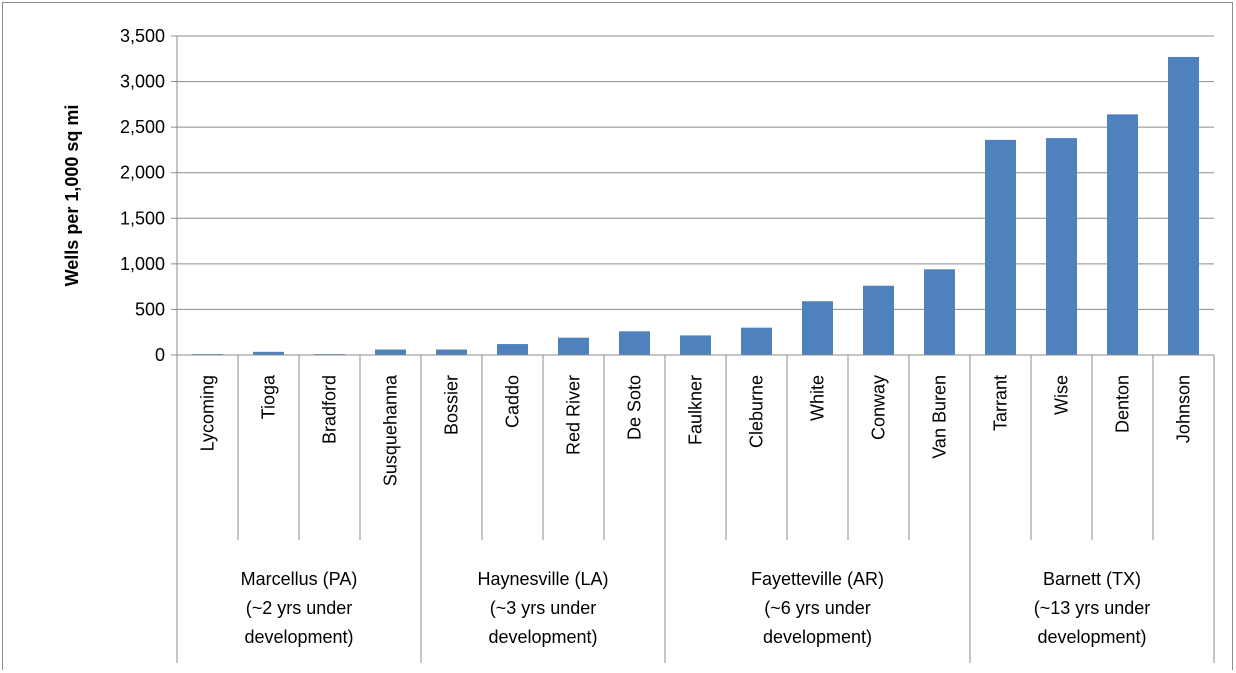 This screenshot has width=1236, height=673. What do you see at coordinates (208, 413) in the screenshot?
I see `category-label: Lycoming` at bounding box center [208, 413].